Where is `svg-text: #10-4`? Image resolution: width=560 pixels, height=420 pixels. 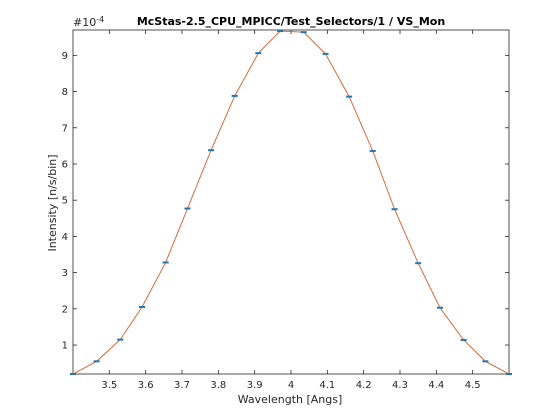 svg-text: #10-4 is located at coordinates (88, 22).